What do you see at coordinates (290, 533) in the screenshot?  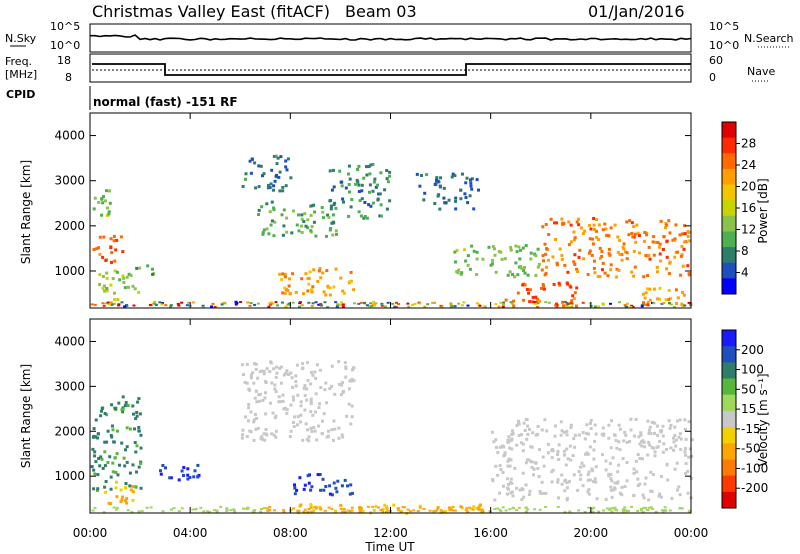 I see `x-tick-label: 08:00` at bounding box center [290, 533].